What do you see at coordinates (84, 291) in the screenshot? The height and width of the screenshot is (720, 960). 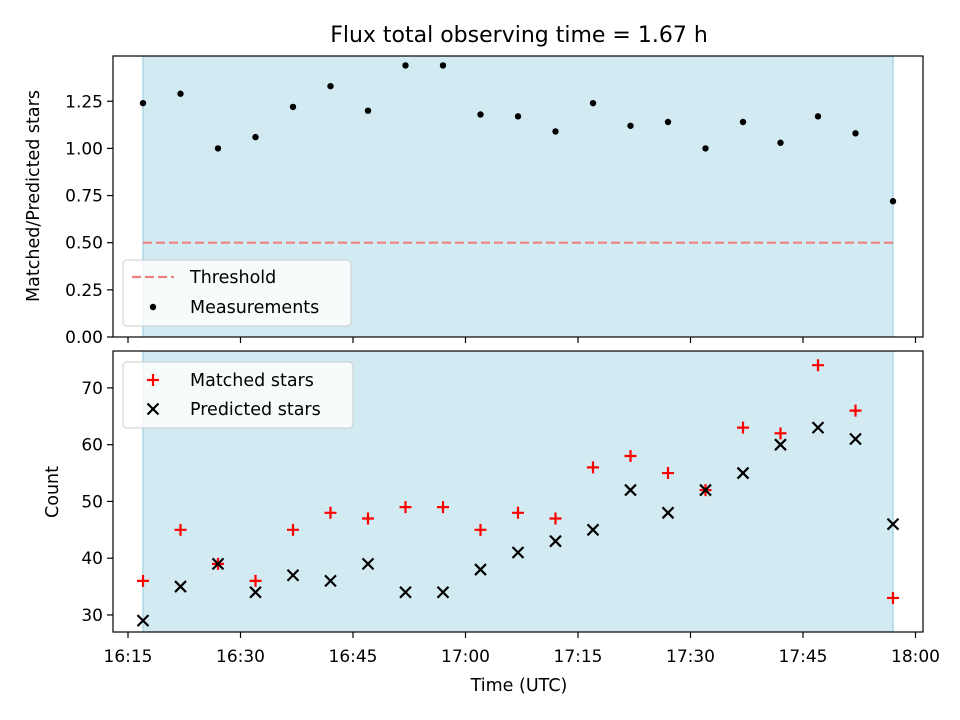 I see `y-tick-label: 0.25` at bounding box center [84, 291].